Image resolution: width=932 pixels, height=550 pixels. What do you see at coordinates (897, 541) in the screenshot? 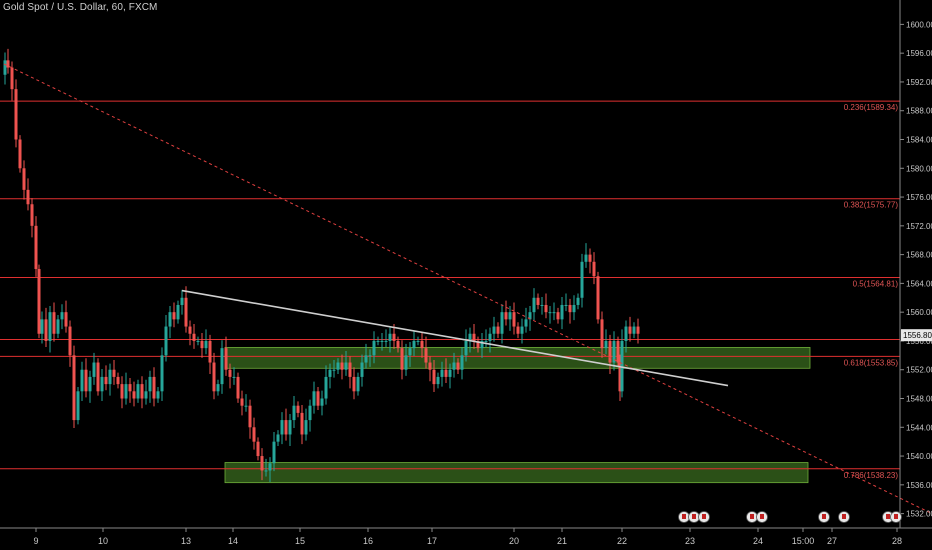
I see `x-tick-label: 28` at bounding box center [897, 541].